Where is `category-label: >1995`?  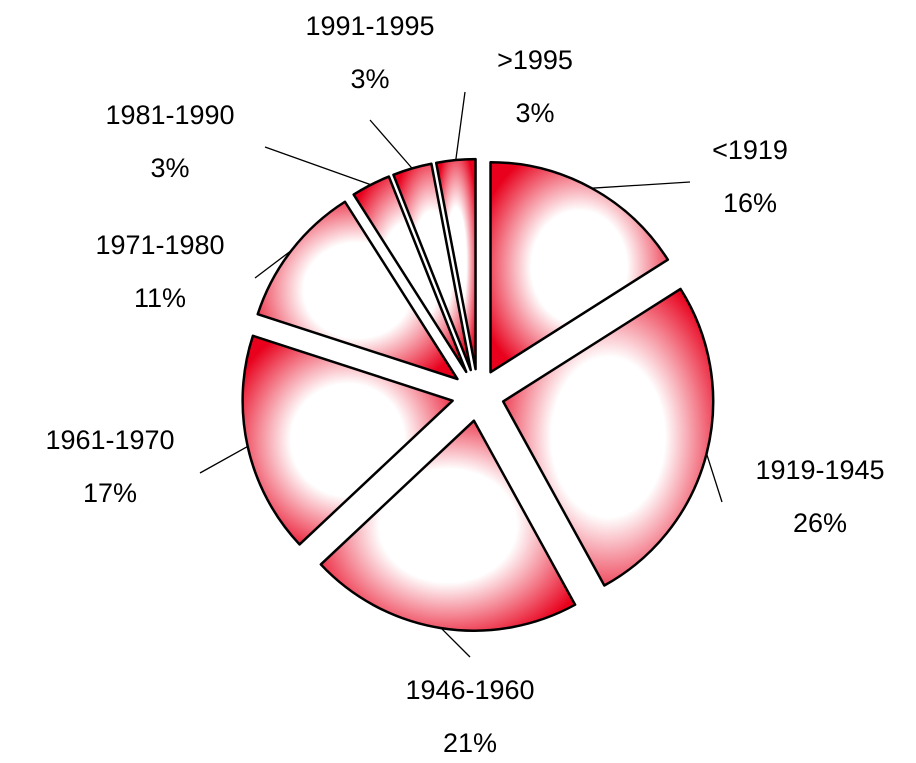 category-label: >1995 is located at coordinates (535, 60).